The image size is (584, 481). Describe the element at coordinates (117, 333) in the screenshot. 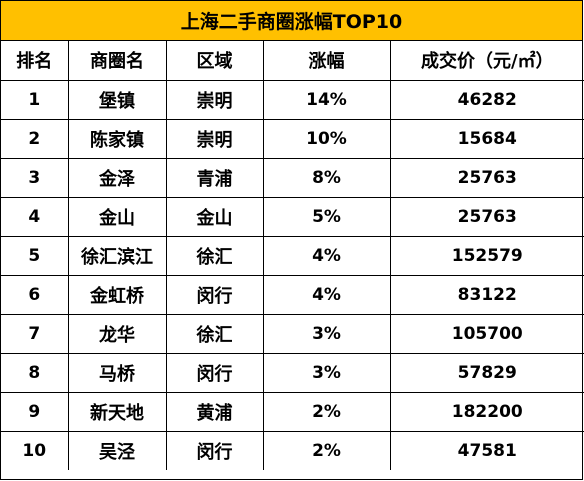

I see `cell-name: 龙华` at that location.